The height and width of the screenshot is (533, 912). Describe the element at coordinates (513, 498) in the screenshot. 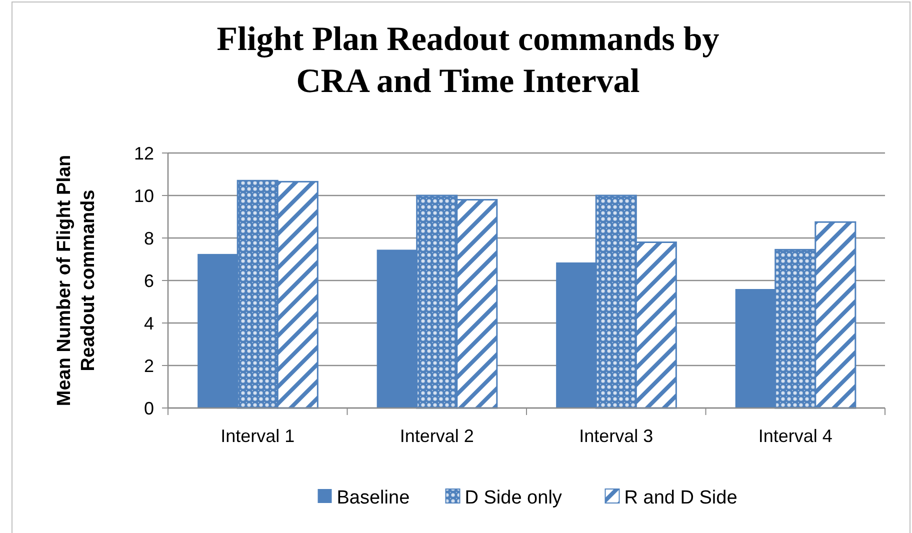

I see `legend-label: D Side only` at that location.